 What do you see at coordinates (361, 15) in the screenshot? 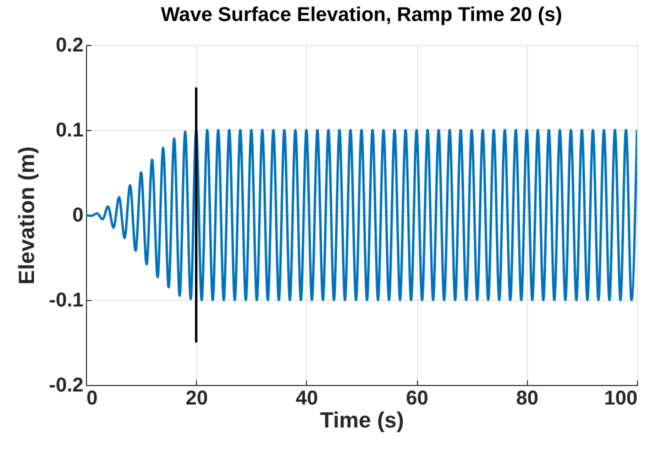
I see `chart-title: Wave Surface Elevation, Ramp Time 20 (s)` at bounding box center [361, 15].